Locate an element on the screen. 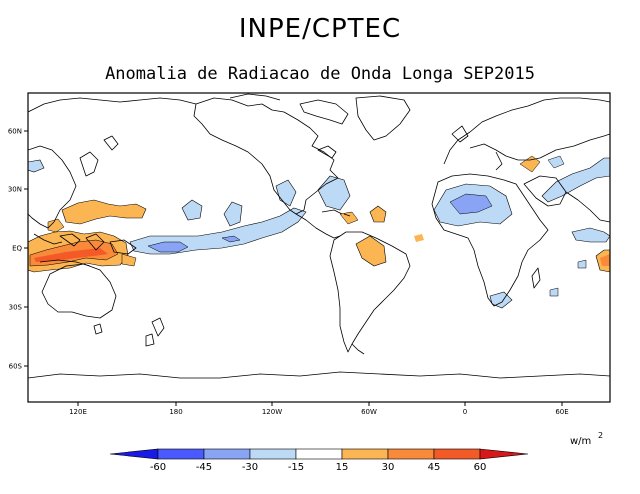 Image resolution: width=640 pixels, height=494 pixels. lat-tick-60n: 60N is located at coordinates (15, 132).